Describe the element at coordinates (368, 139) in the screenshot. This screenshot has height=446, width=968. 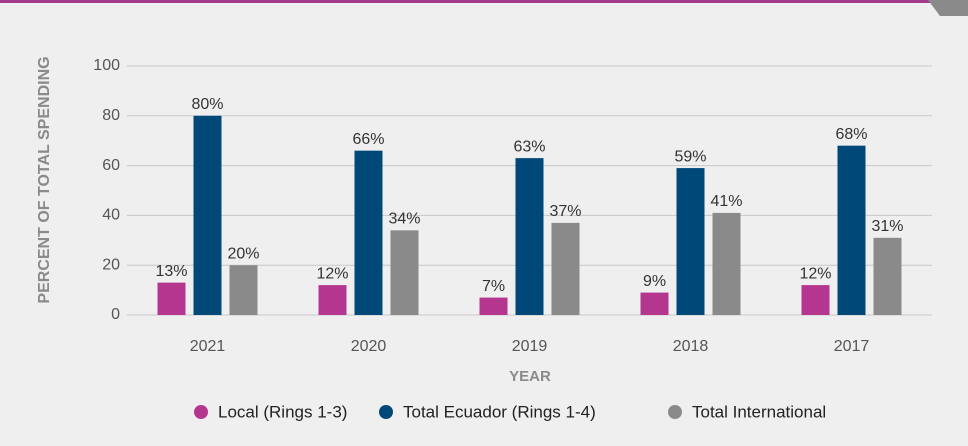
I see `data-label: 66%` at that location.